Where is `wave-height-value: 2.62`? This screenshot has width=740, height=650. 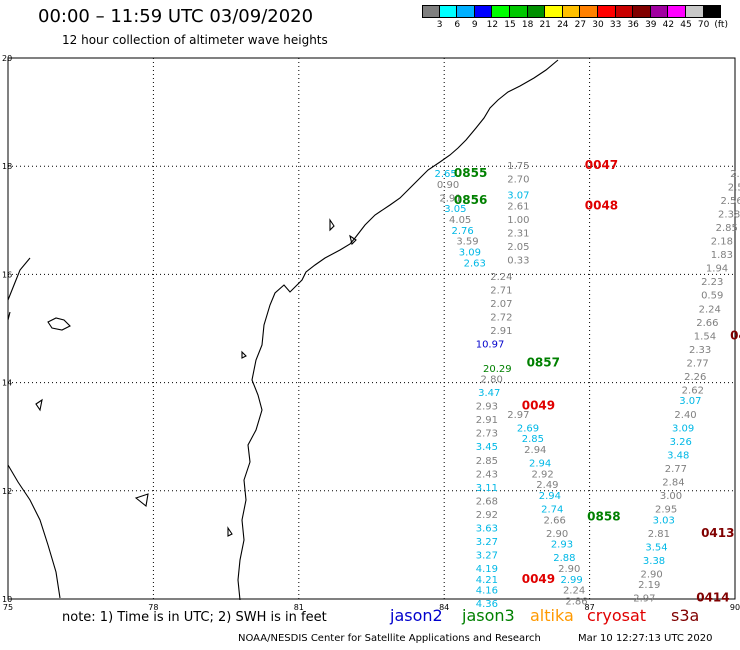
wave-height-value: 2.62 is located at coordinates (693, 390).